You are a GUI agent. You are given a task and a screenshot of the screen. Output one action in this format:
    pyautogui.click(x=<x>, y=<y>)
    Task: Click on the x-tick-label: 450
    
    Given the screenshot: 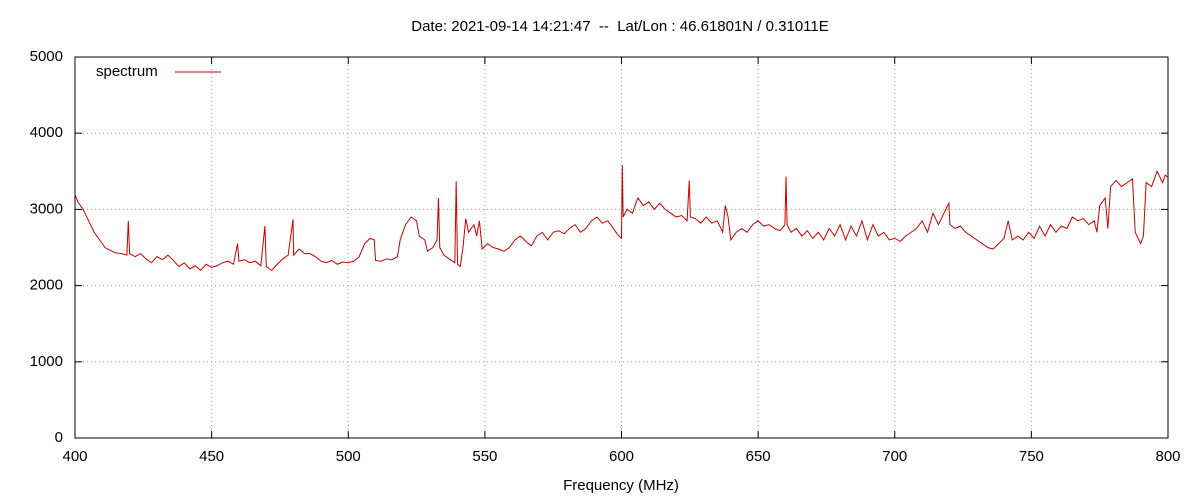 What is the action you would take?
    pyautogui.click(x=211, y=456)
    